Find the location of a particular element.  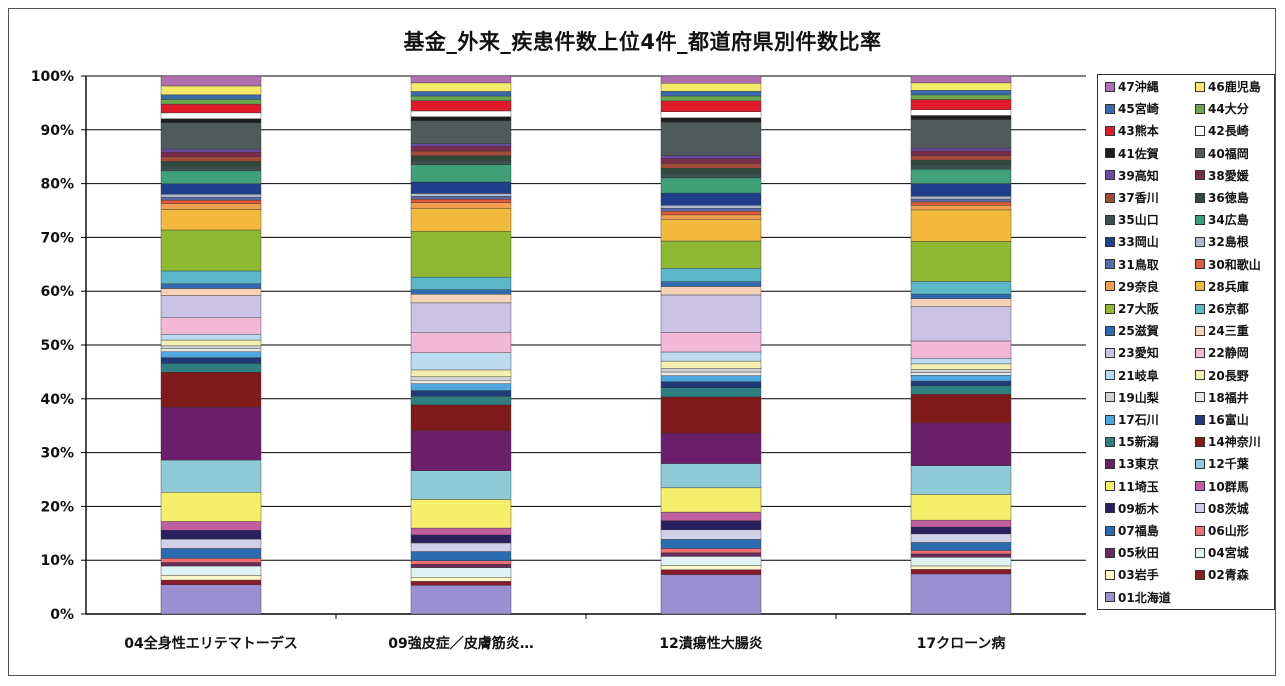

legend-item: 01北海道 is located at coordinates (1138, 598).